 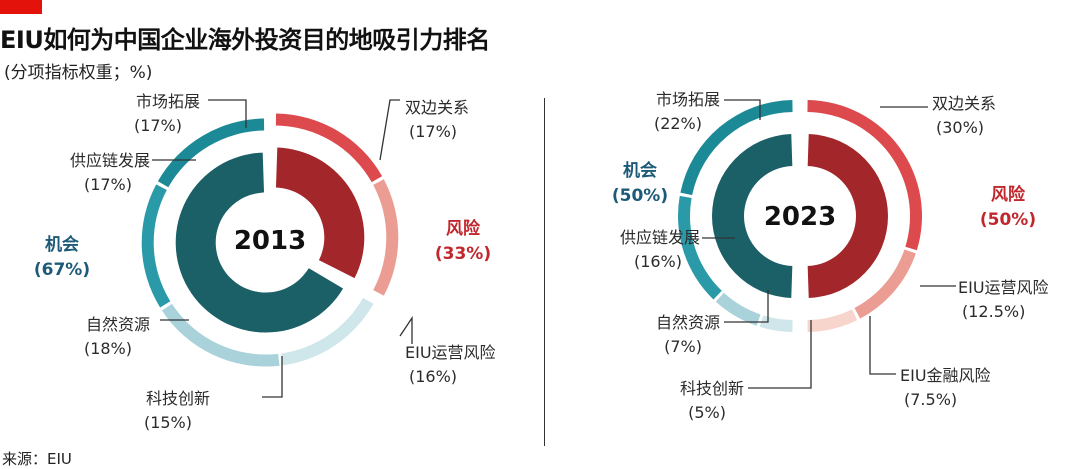 What do you see at coordinates (37, 459) in the screenshot?
I see `source-note: 来源：EIU` at bounding box center [37, 459].